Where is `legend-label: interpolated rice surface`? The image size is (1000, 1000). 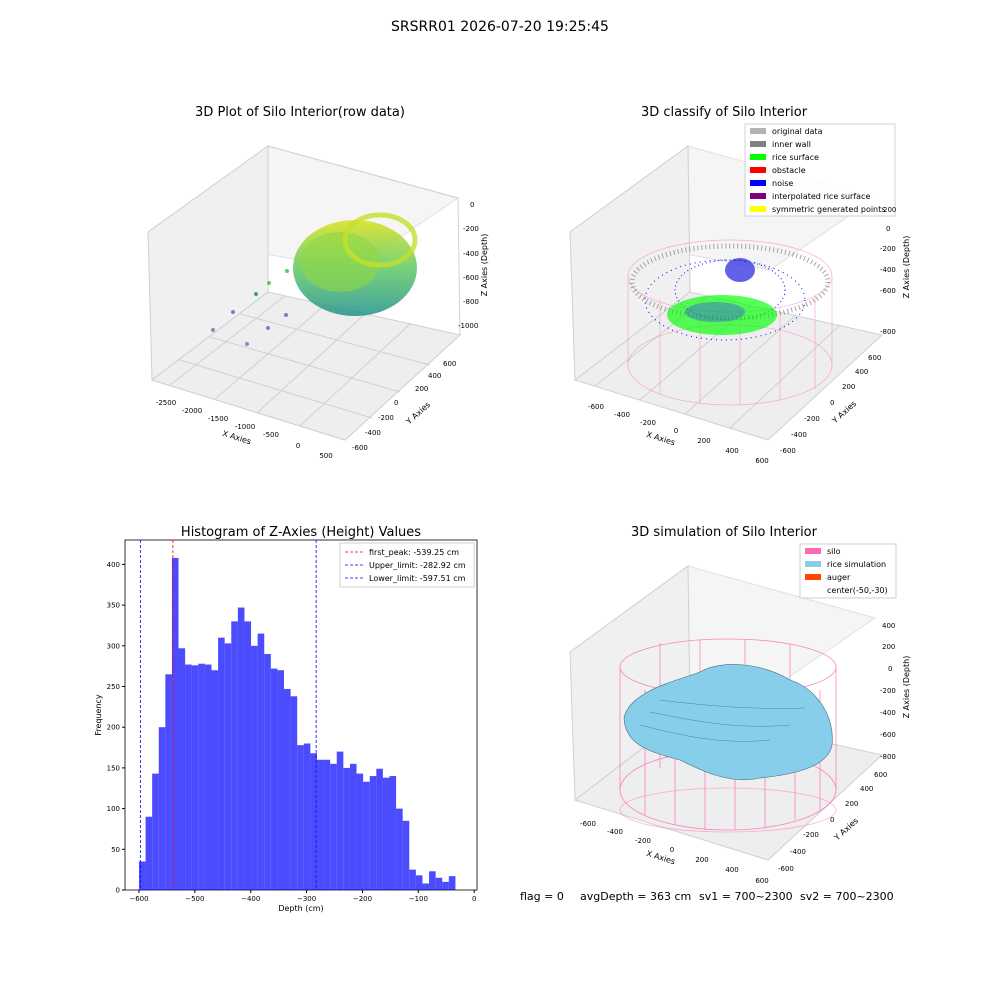 legend-label: interpolated rice surface is located at coordinates (821, 196).